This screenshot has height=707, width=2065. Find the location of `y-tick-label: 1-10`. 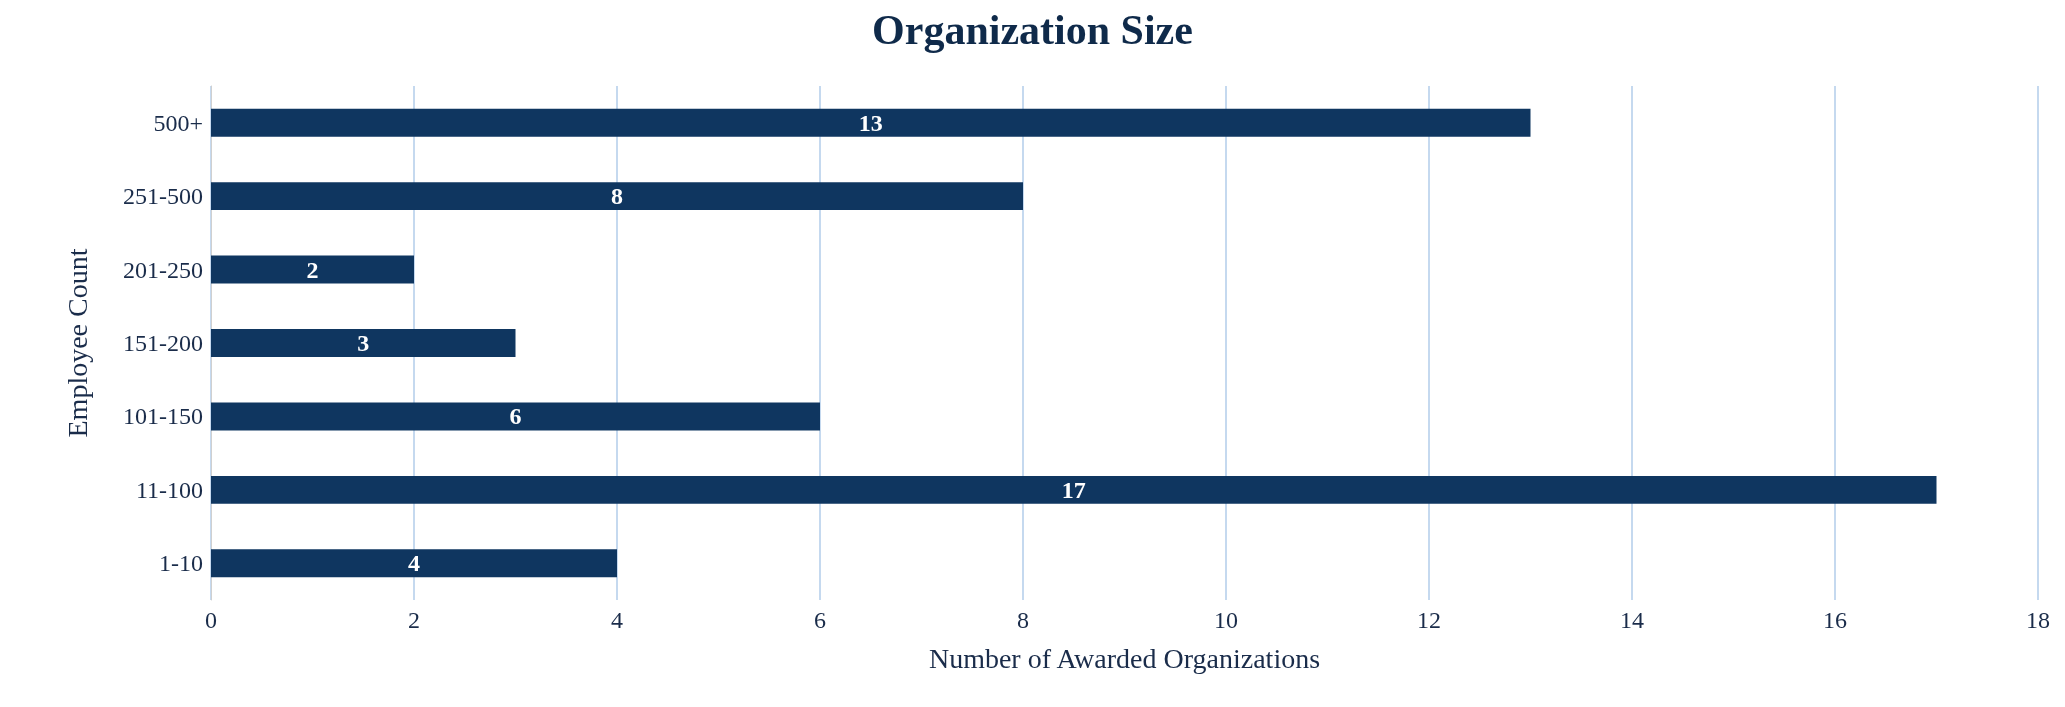

y-tick-label: 1-10 is located at coordinates (181, 563).